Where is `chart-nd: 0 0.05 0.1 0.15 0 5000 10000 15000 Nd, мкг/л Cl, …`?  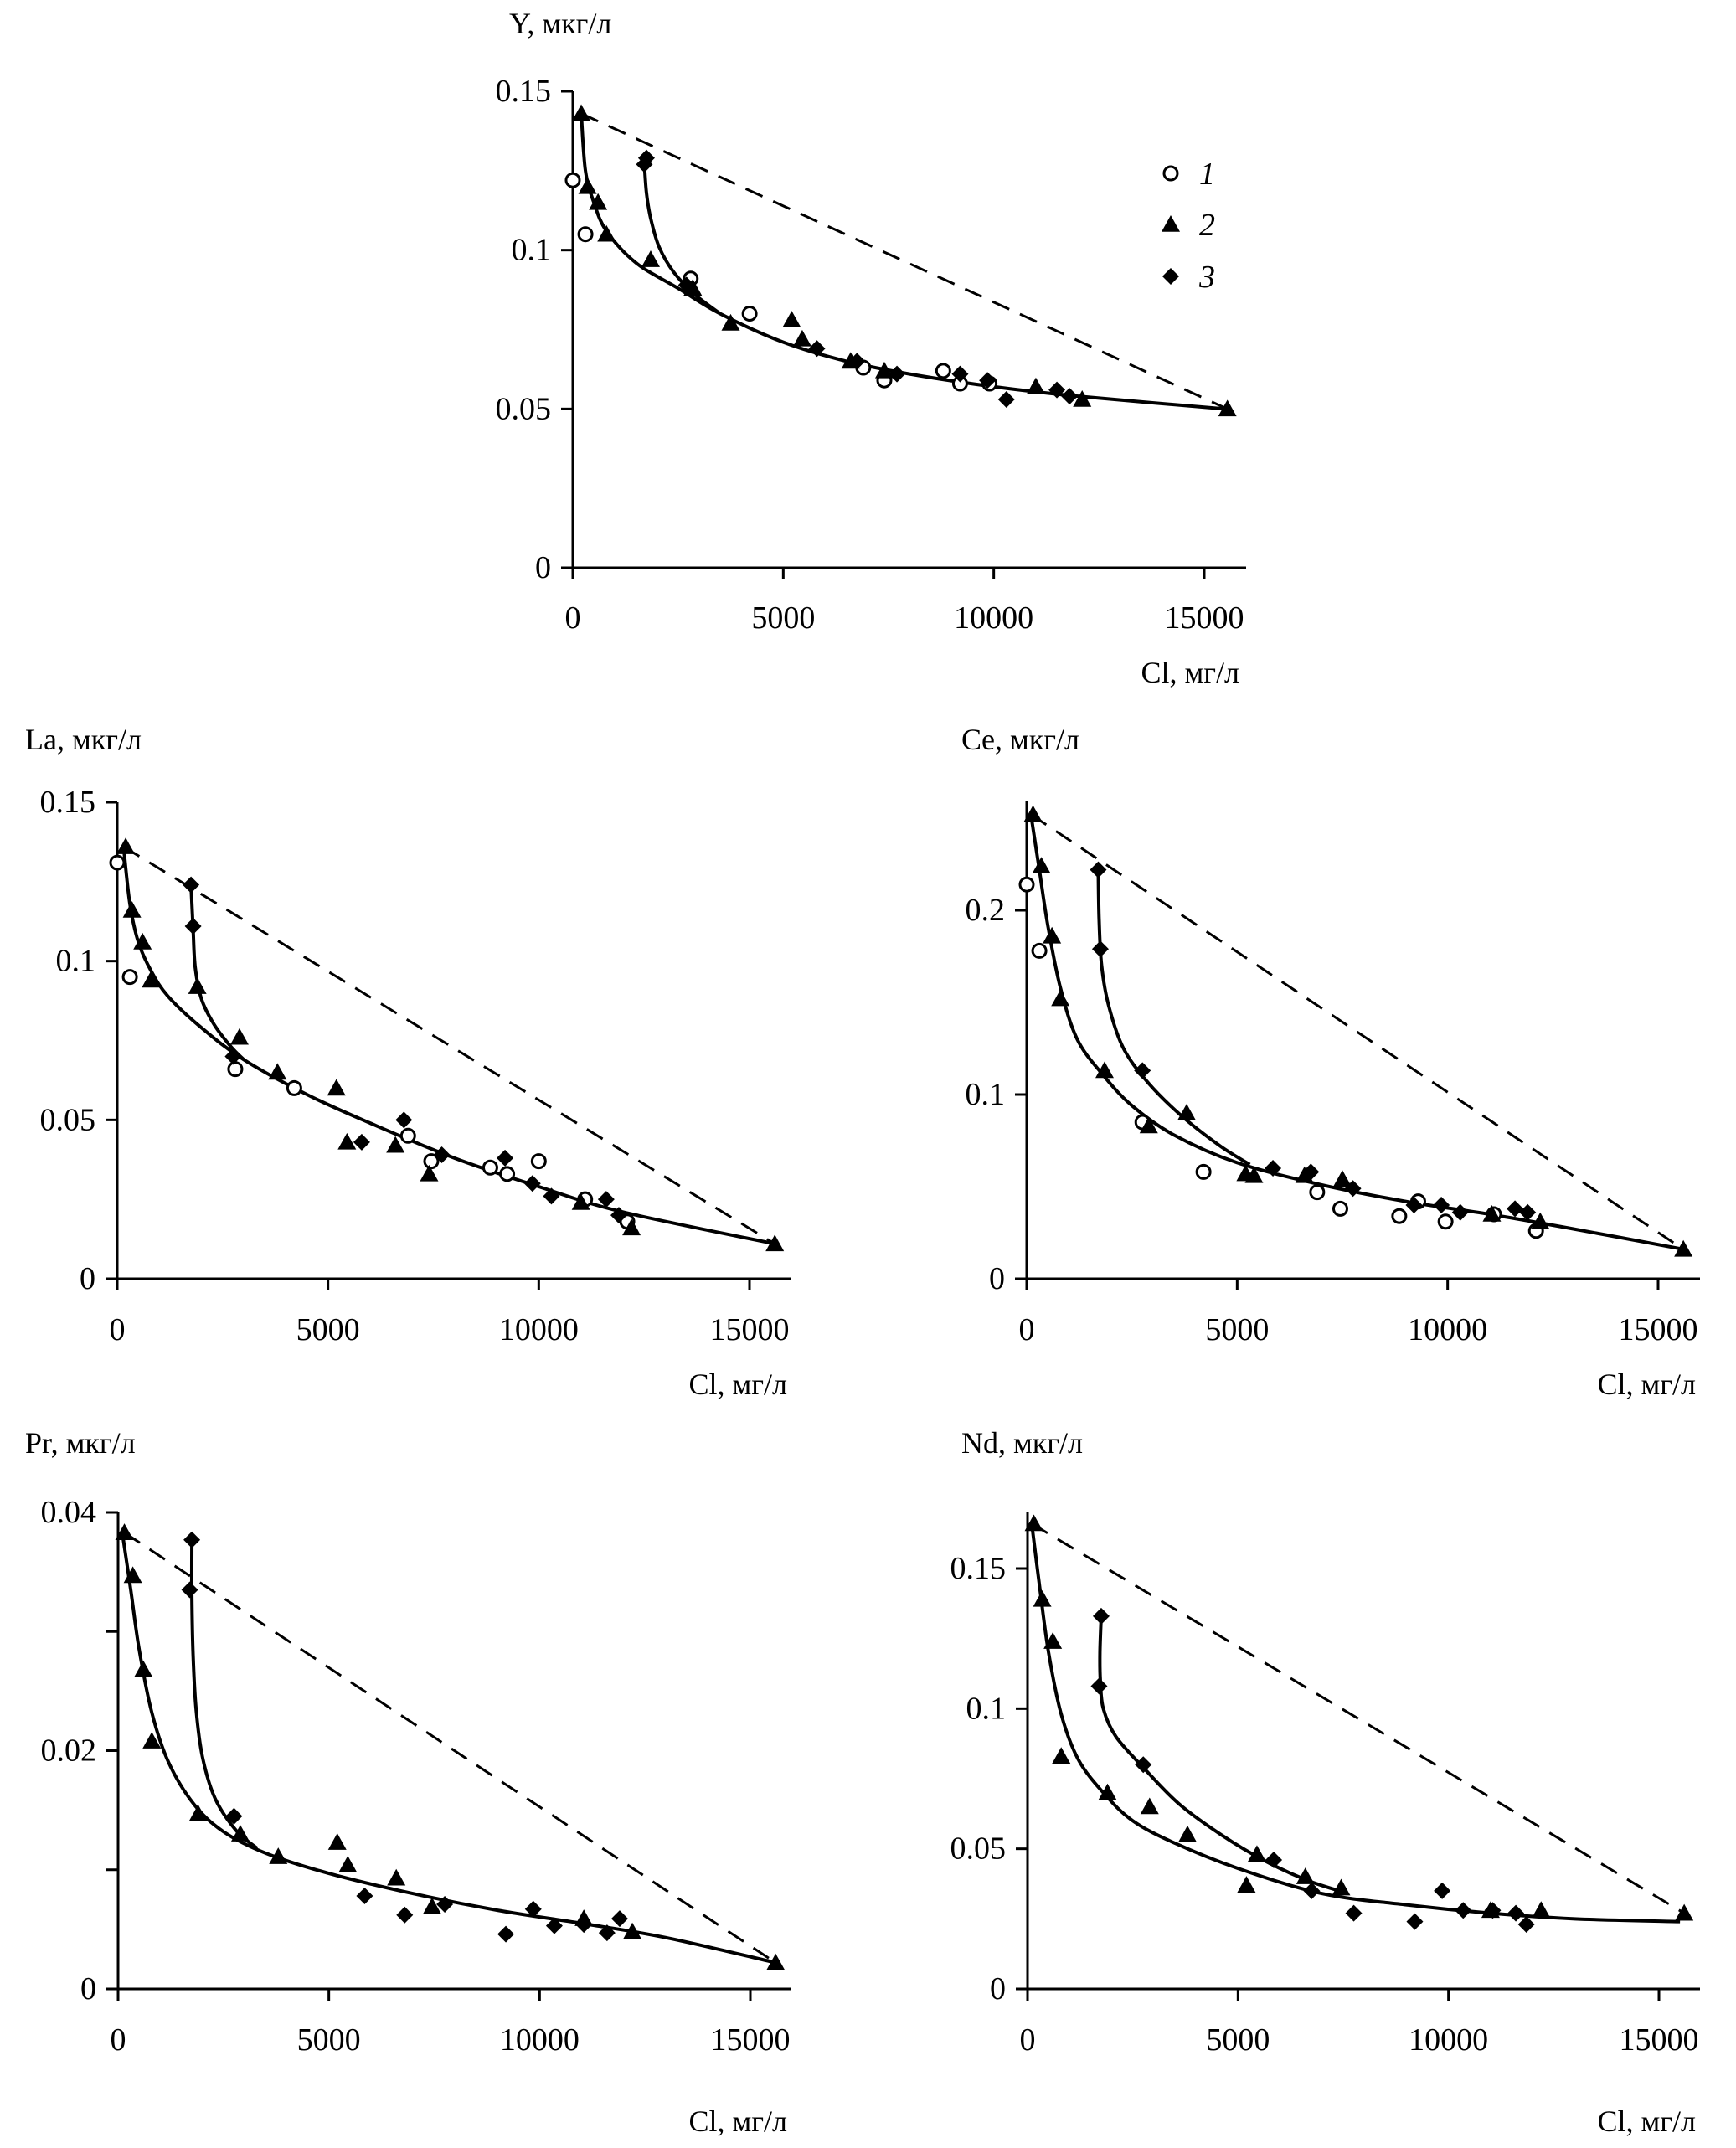
chart-nd: 0 0.05 0.1 0.15 0 5000 10000 15000 Nd, мкг/л Cl, … is located at coordinates (1325, 1782).